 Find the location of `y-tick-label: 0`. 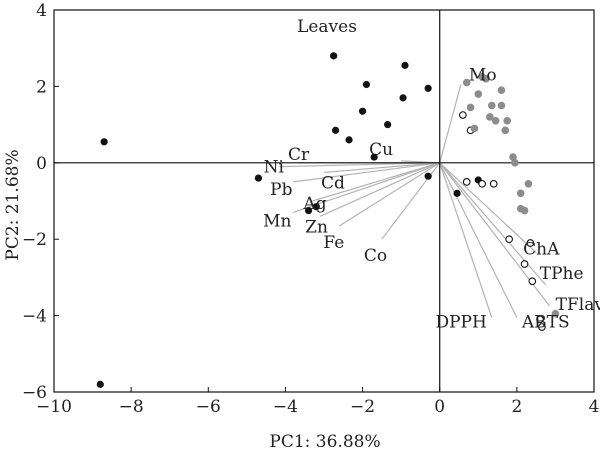

y-tick-label: 0 is located at coordinates (41, 164).